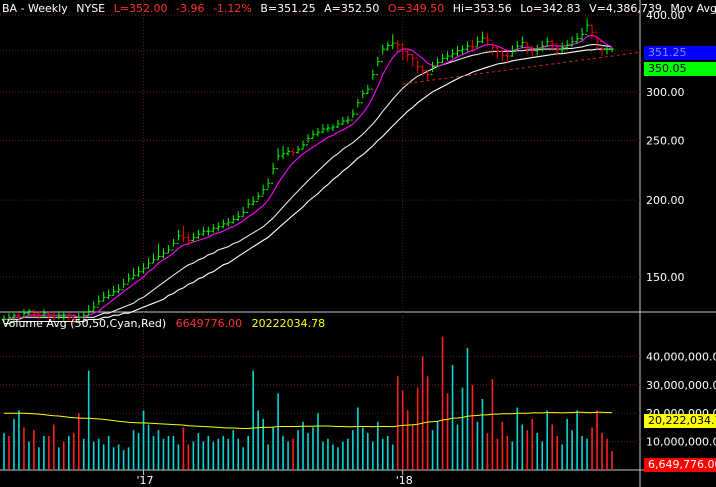 This screenshot has width=716, height=487. I want to click on high-price: Hi=353.56, so click(482, 8).